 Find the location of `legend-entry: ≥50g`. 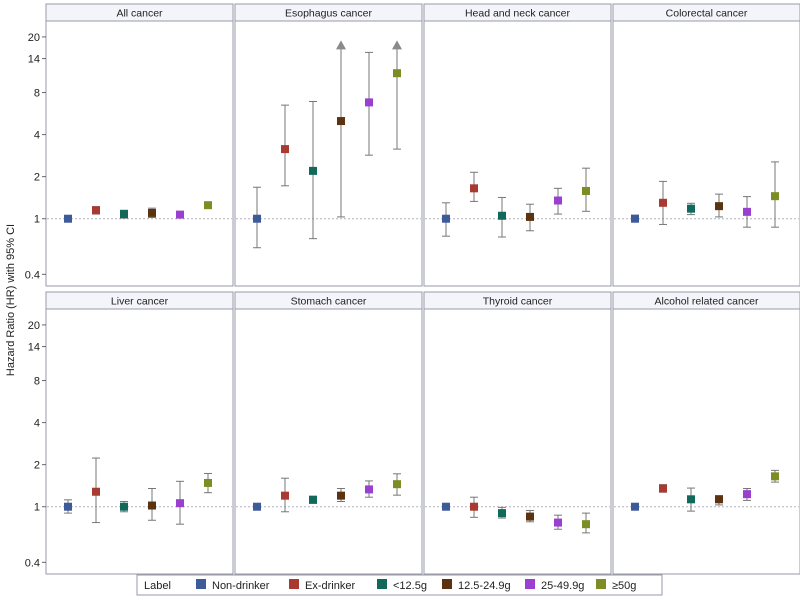

legend-entry: ≥50g is located at coordinates (616, 585).